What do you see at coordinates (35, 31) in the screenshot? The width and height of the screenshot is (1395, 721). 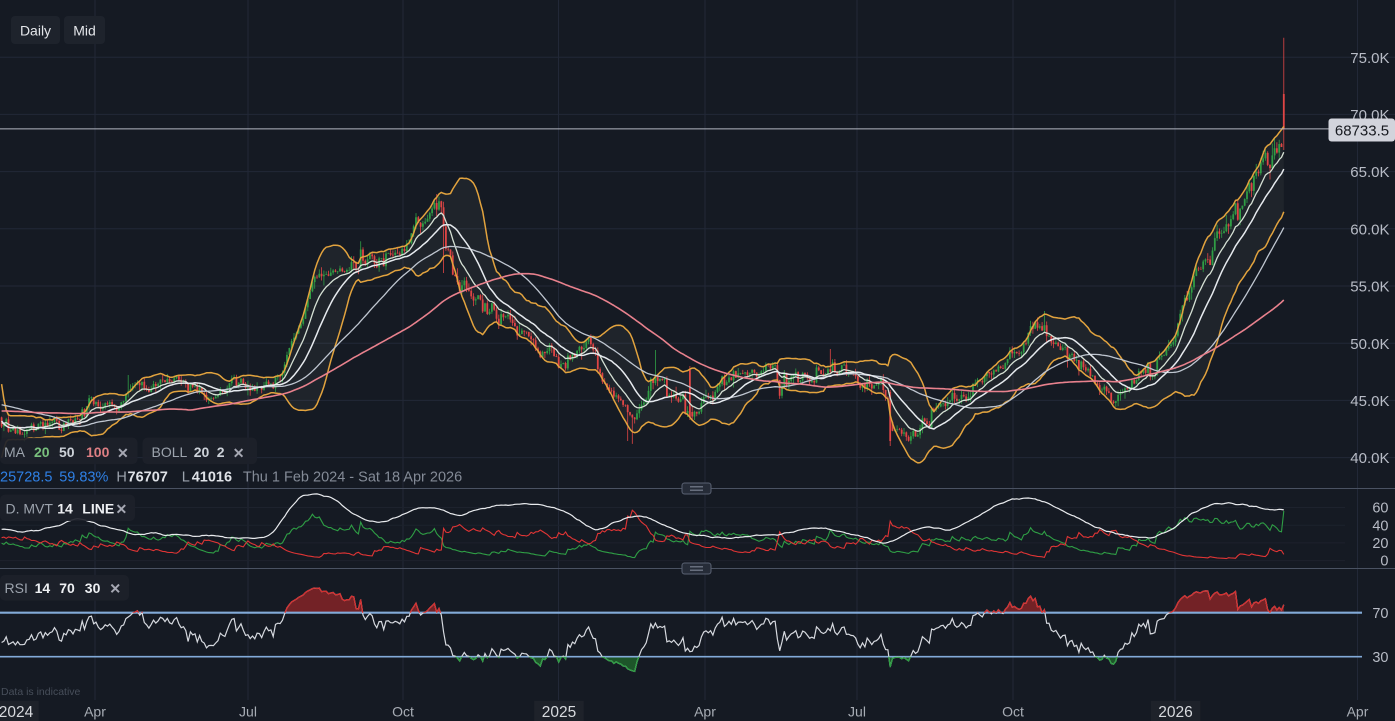 I see `svg-text: Daily` at bounding box center [35, 31].